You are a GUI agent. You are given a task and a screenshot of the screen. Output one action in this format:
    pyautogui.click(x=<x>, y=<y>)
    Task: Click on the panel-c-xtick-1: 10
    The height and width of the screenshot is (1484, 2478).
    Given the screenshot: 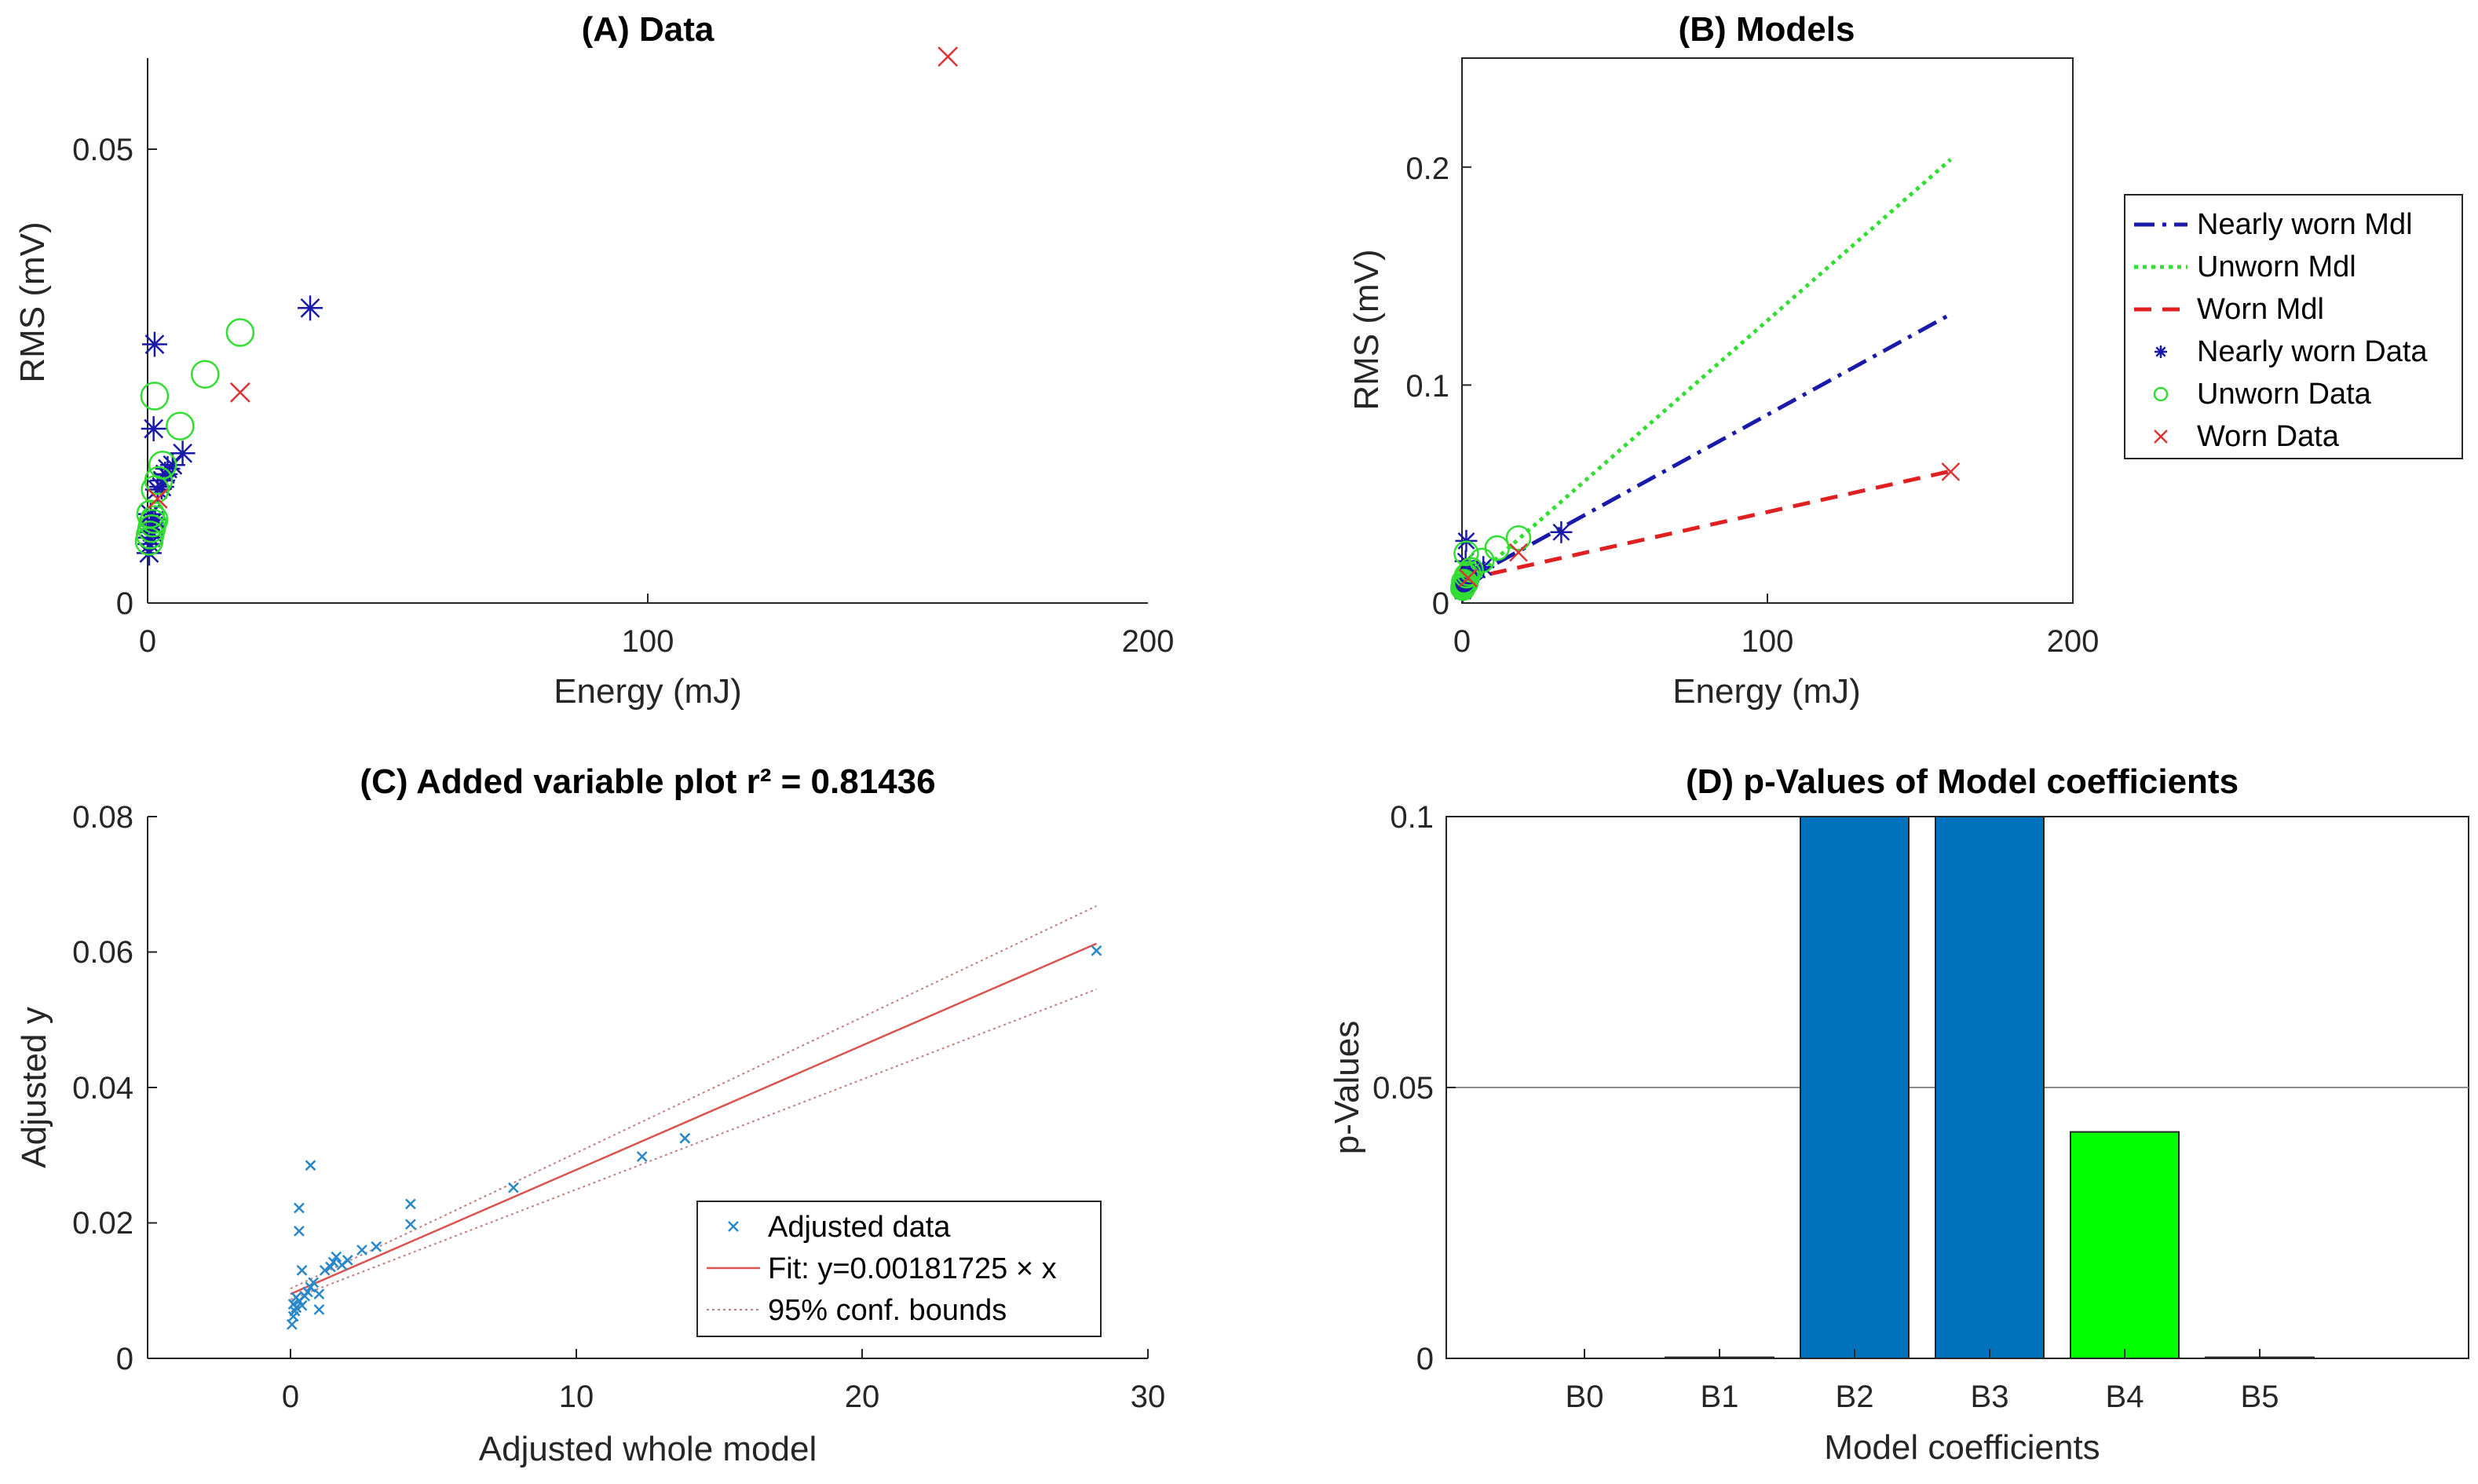 What is the action you would take?
    pyautogui.click(x=576, y=1397)
    